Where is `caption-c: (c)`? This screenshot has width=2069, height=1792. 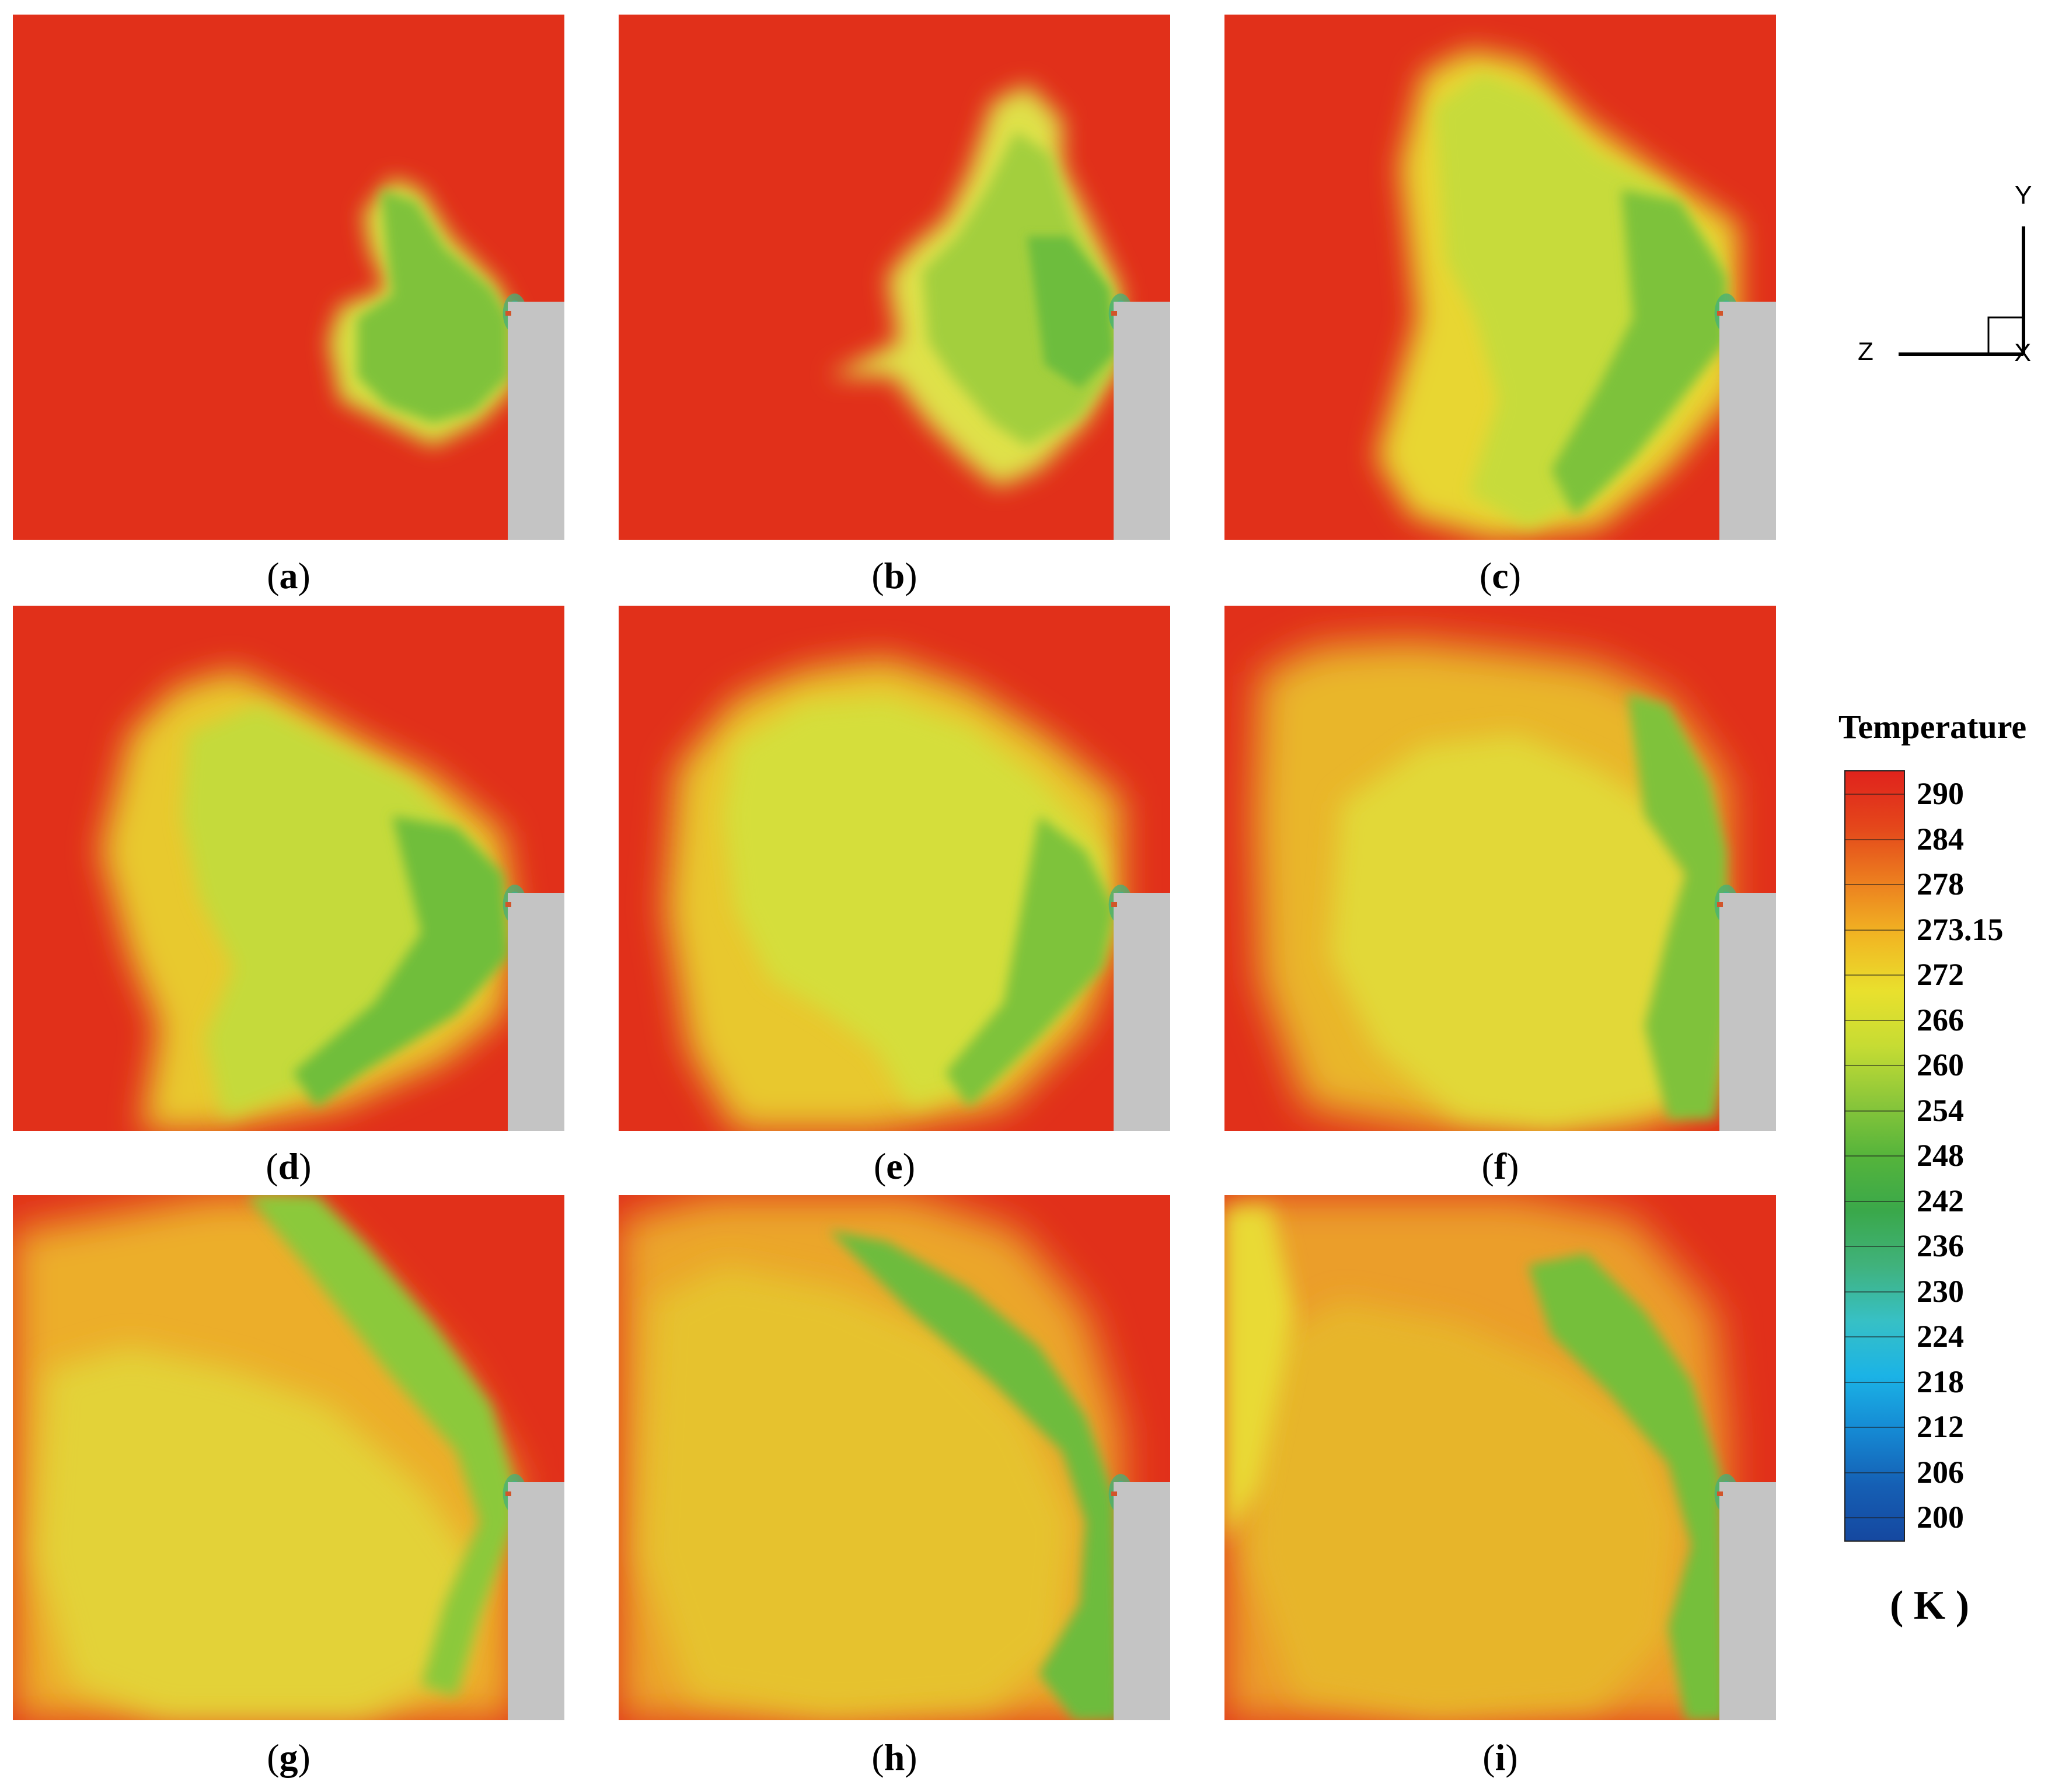
caption-c: (c) is located at coordinates (1500, 575).